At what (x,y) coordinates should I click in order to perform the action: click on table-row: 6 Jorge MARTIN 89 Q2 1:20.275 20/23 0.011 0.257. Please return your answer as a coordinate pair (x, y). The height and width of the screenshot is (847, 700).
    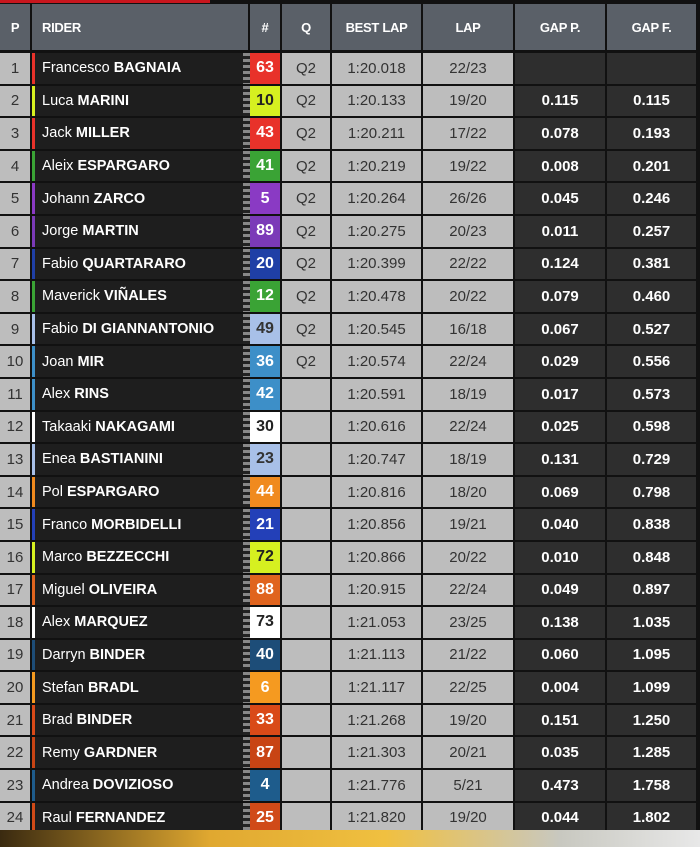
    Looking at the image, I should click on (349, 232).